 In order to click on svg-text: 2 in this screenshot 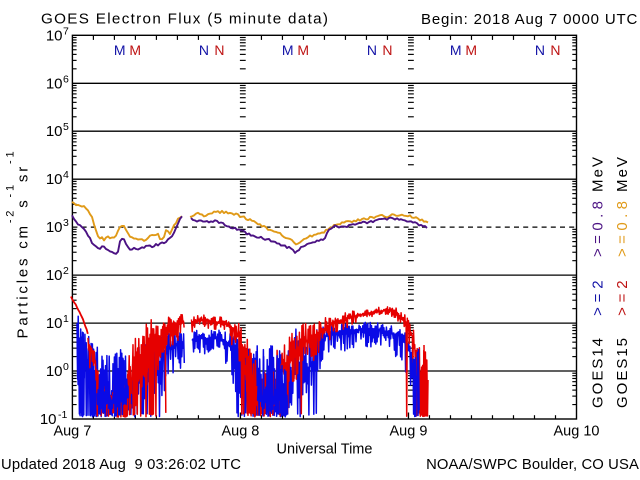, I will do `click(66, 271)`.